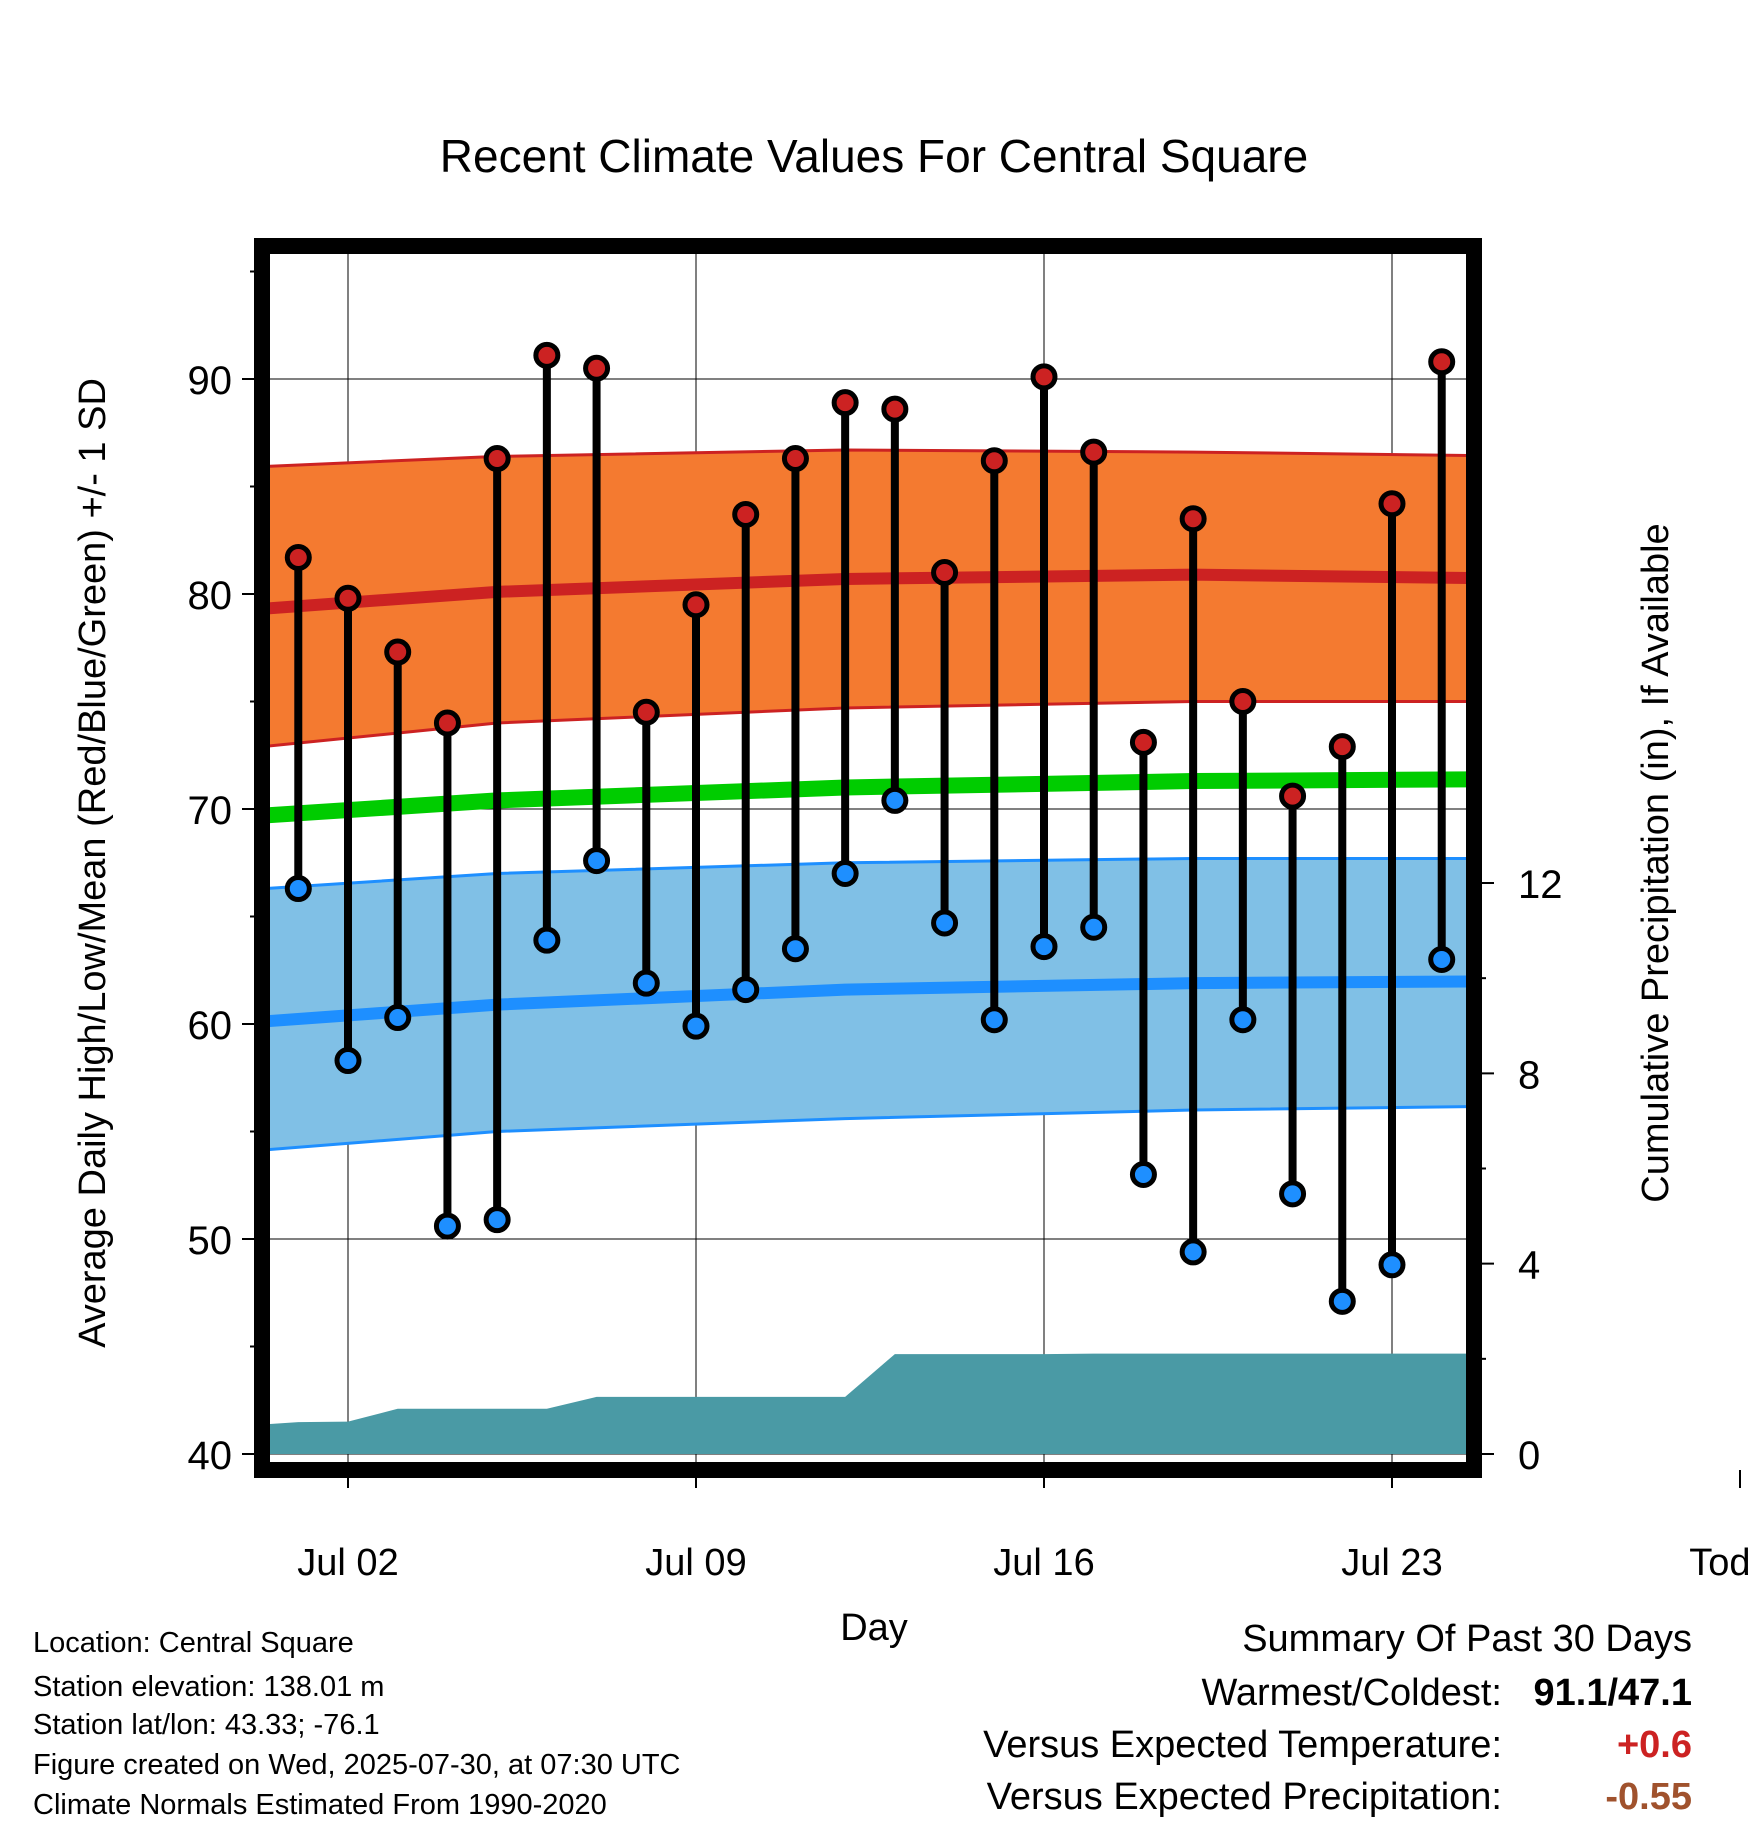 The width and height of the screenshot is (1748, 1828). Describe the element at coordinates (1529, 1266) in the screenshot. I see `y2-tick-label: 4` at that location.